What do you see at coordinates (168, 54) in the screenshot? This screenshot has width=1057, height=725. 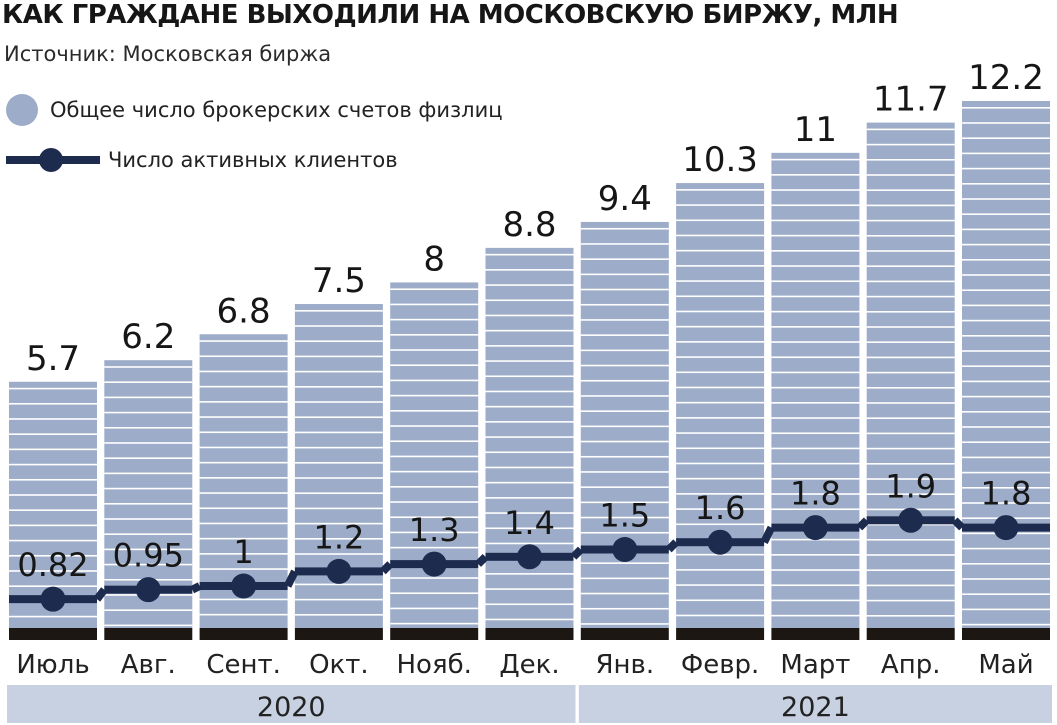 I see `chart-source: Источник: Московская биржа` at bounding box center [168, 54].